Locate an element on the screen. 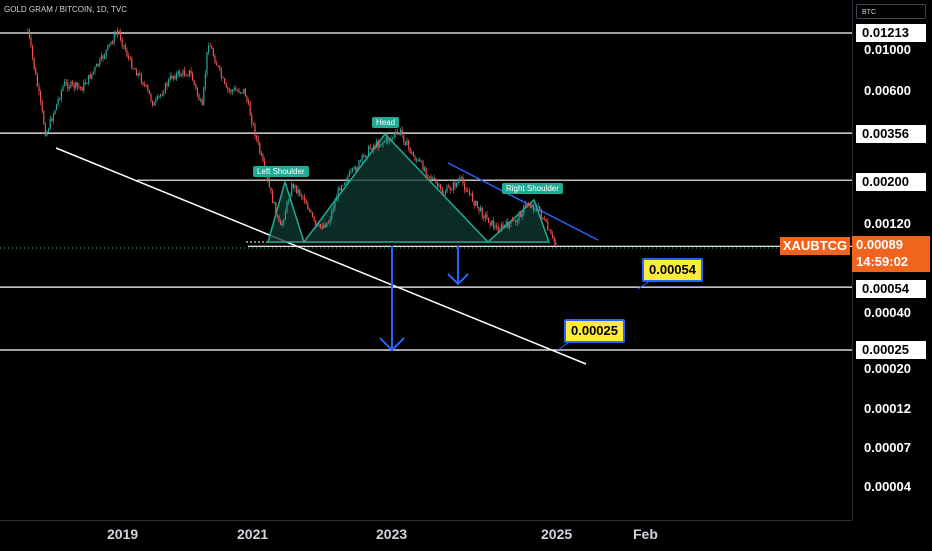 Image resolution: width=932 pixels, height=551 pixels. target-label-1: 0.00054 is located at coordinates (672, 270).